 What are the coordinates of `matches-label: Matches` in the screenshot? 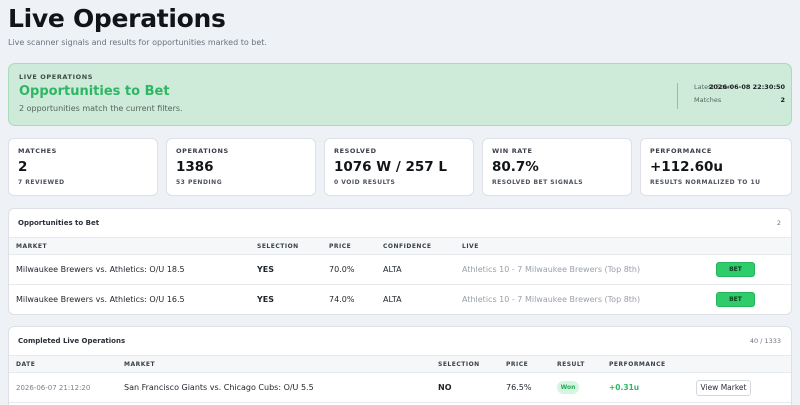 It's located at (708, 100).